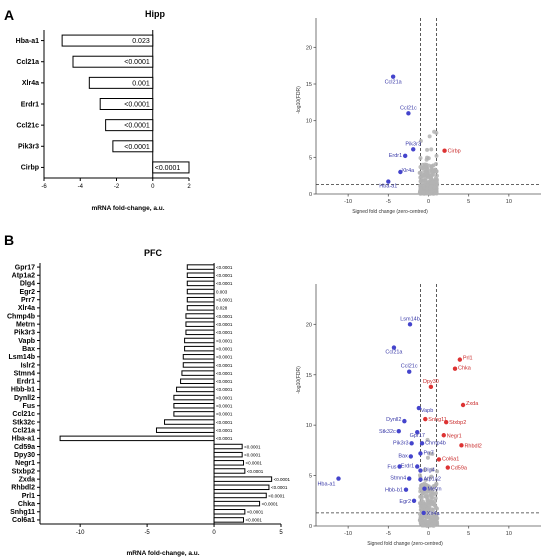 This screenshot has width=550, height=558. I want to click on pfc-volcano-y-label: -log10(FDR), so click(299, 380).